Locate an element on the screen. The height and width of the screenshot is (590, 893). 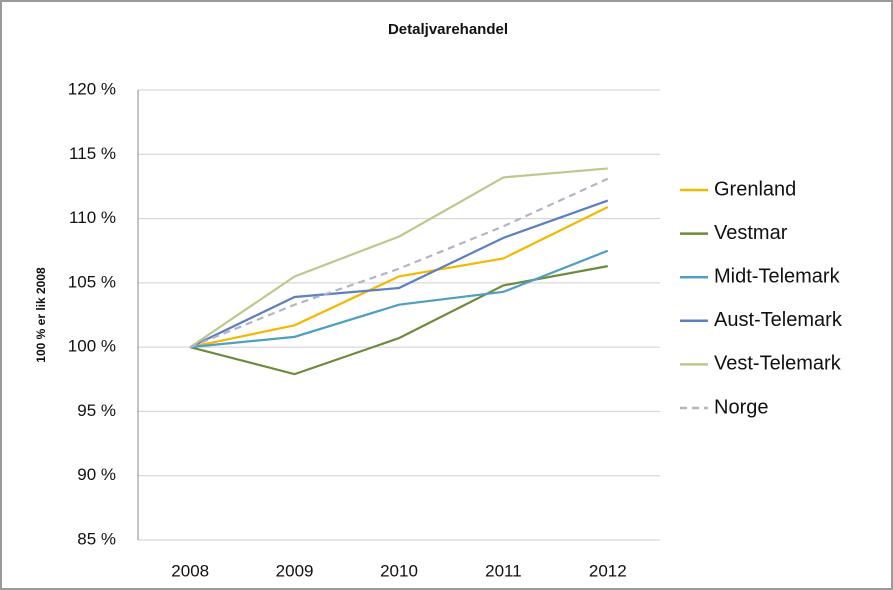
y-tick-label: 120 % is located at coordinates (92, 88).